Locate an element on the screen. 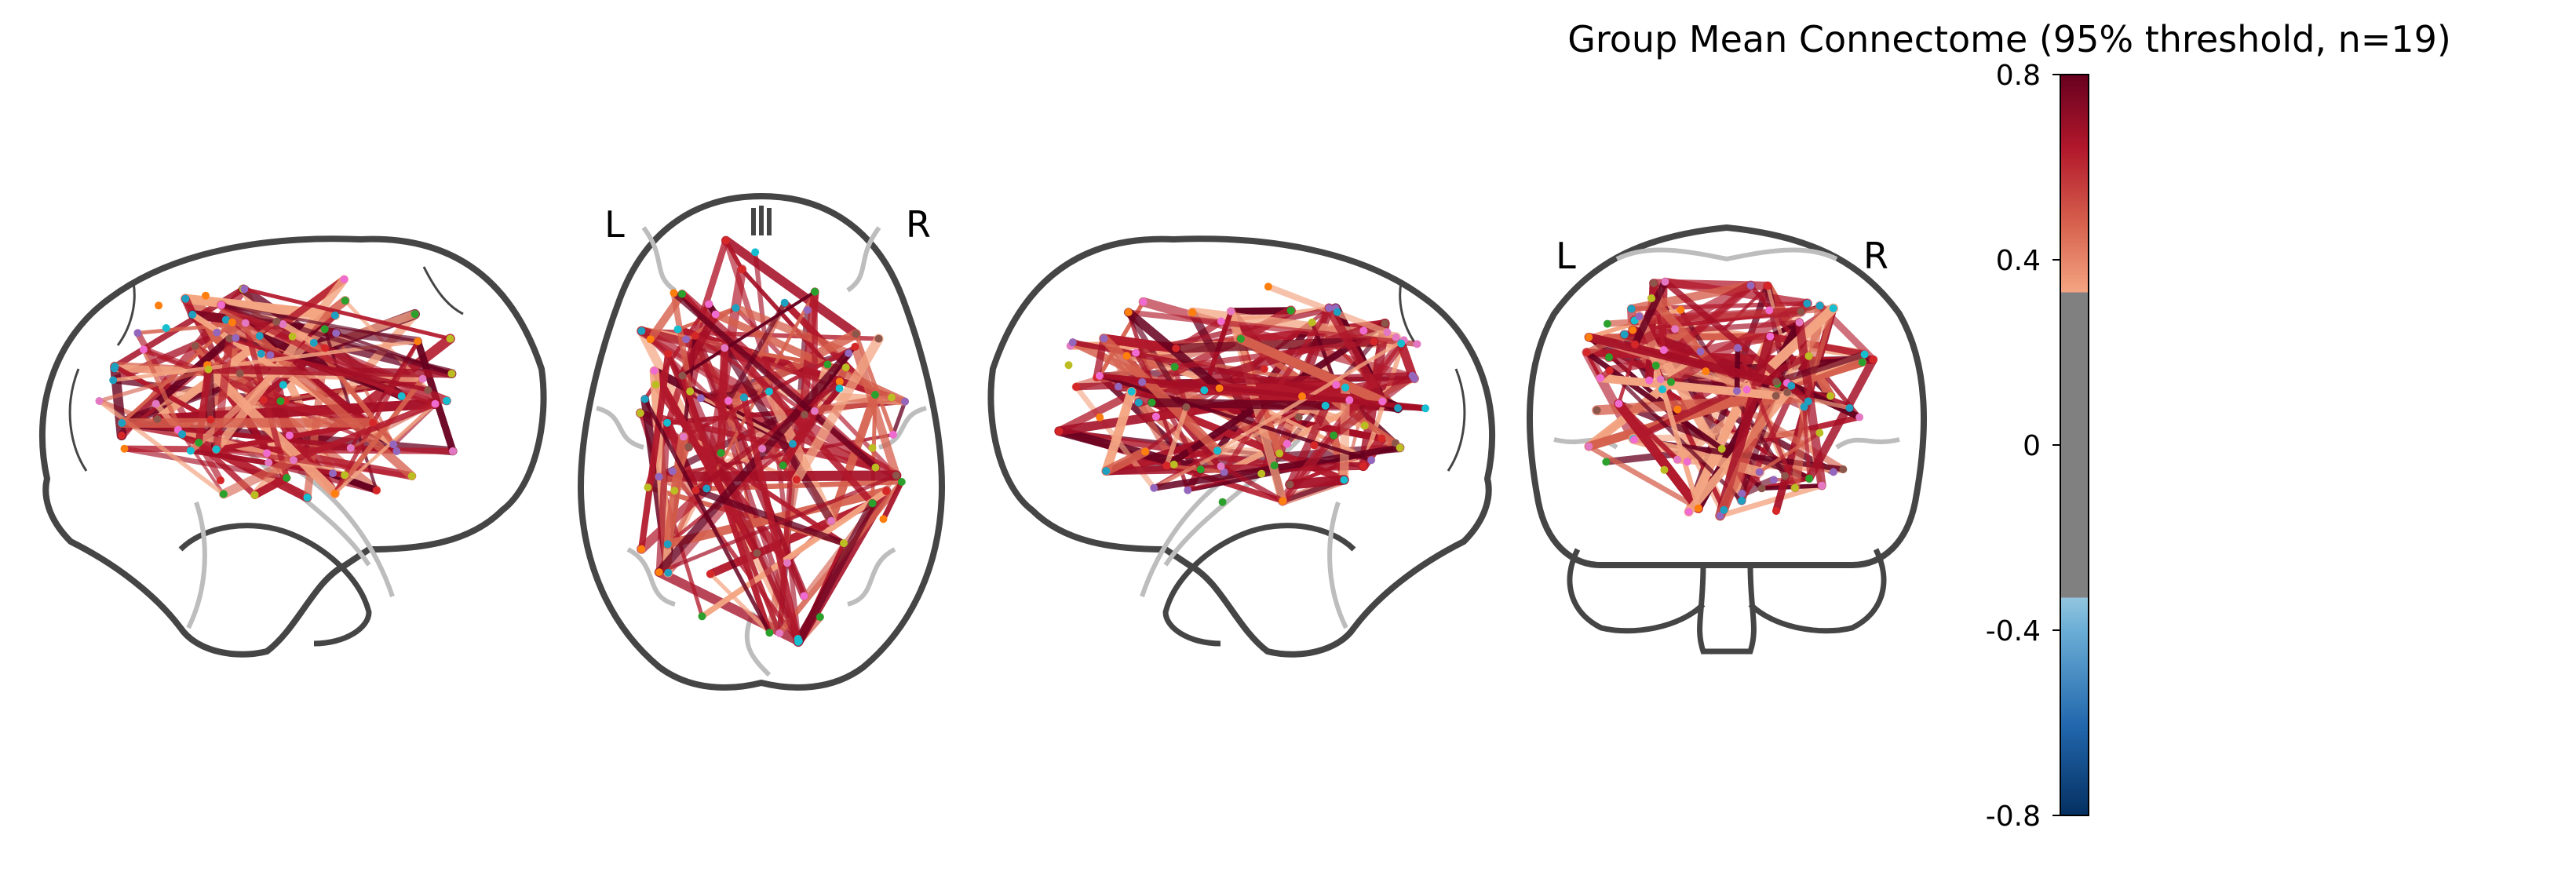  edges-left-sagittal is located at coordinates (277, 388).